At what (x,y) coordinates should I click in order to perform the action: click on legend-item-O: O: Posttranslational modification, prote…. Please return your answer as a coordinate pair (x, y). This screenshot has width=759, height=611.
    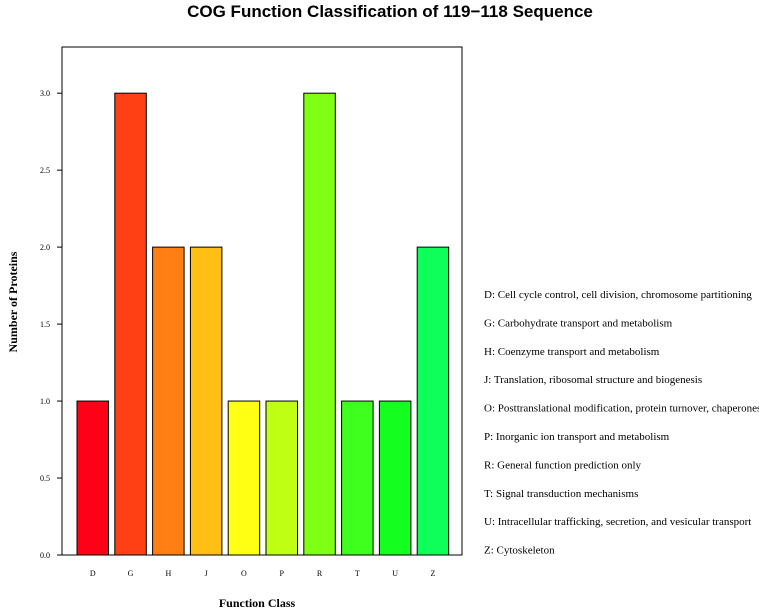
    Looking at the image, I should click on (621, 409).